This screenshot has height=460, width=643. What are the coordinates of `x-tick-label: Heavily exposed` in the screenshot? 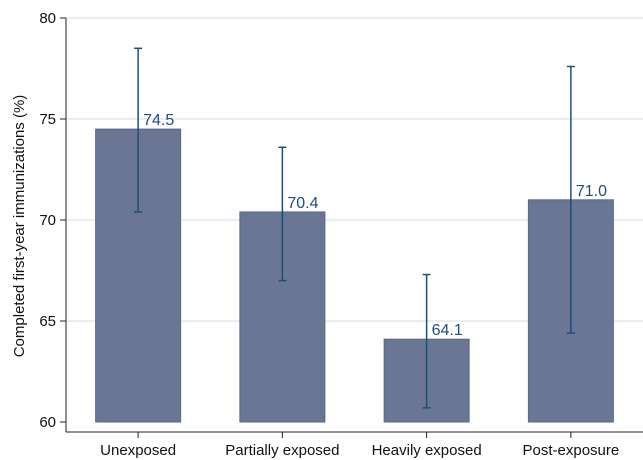 It's located at (427, 450).